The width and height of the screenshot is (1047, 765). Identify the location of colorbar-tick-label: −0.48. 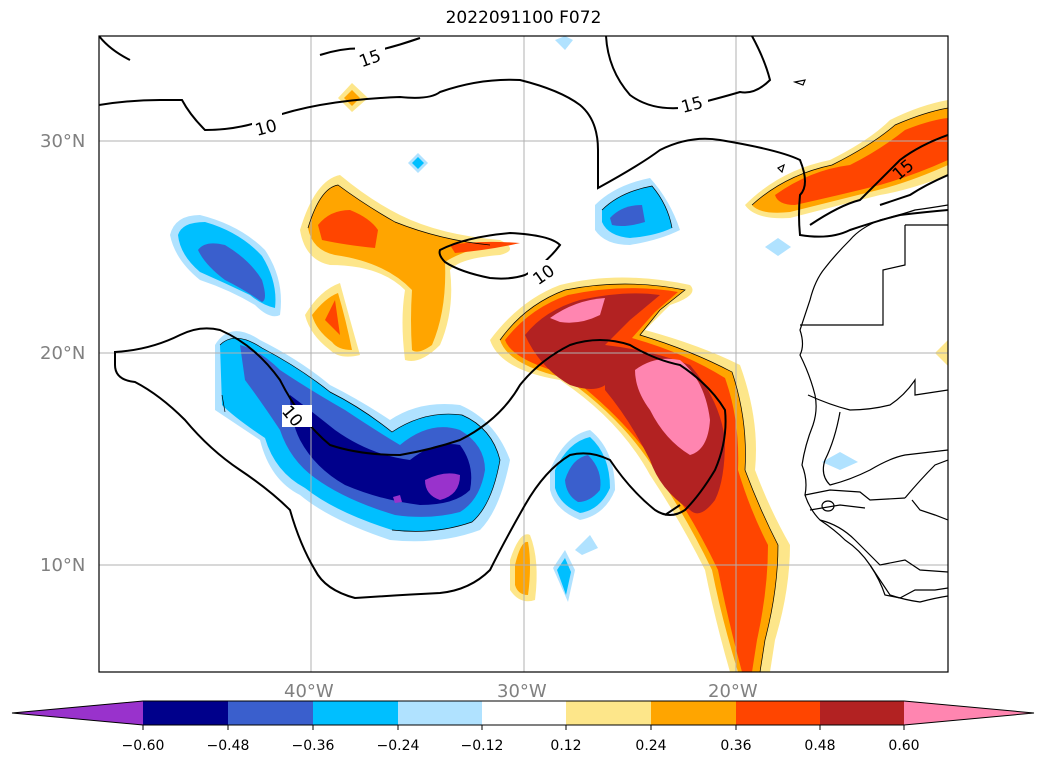
(228, 746).